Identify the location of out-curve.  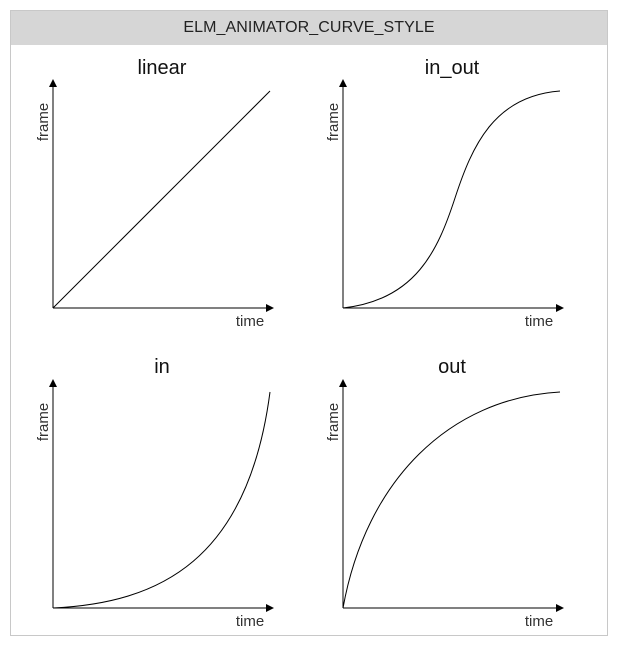
(451, 500).